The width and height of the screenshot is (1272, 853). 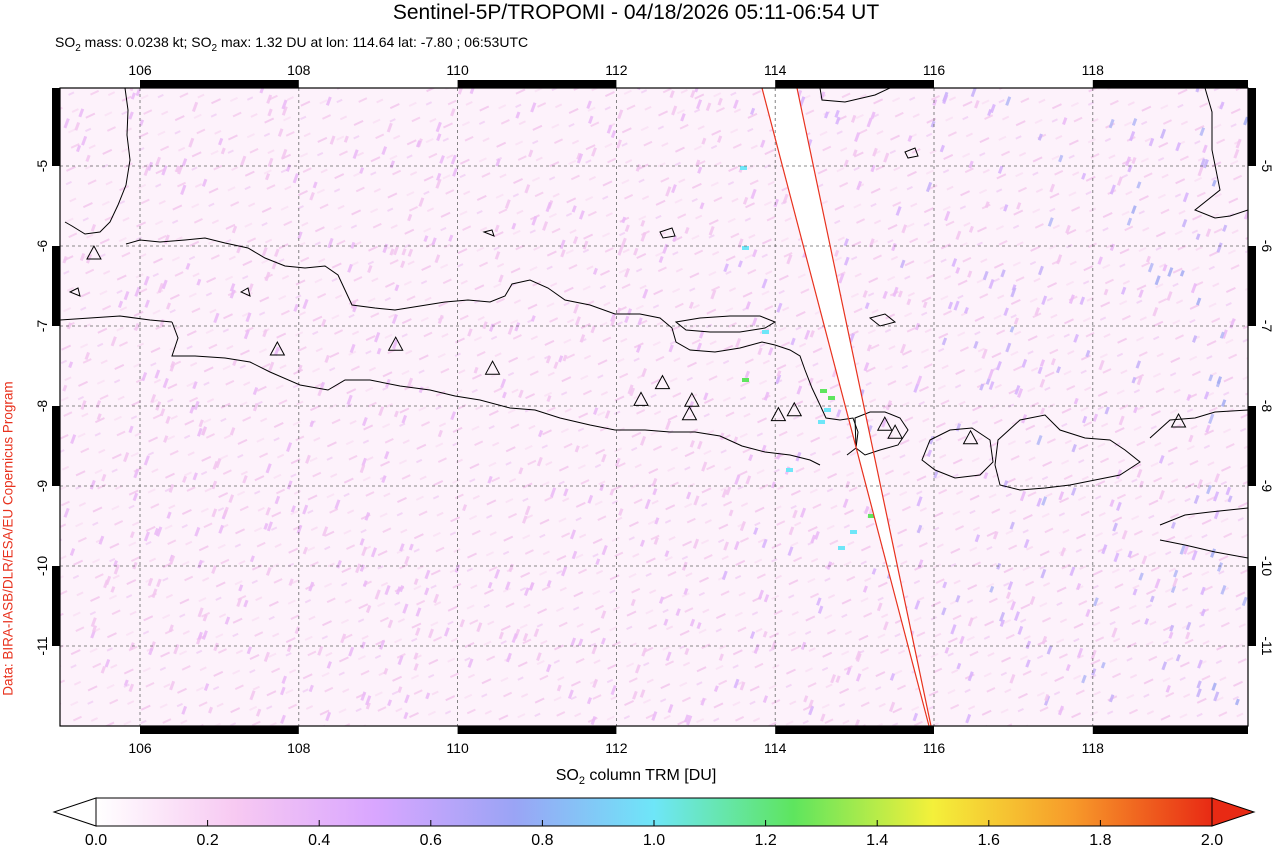 I want to click on volcano-marker, so click(x=94, y=252).